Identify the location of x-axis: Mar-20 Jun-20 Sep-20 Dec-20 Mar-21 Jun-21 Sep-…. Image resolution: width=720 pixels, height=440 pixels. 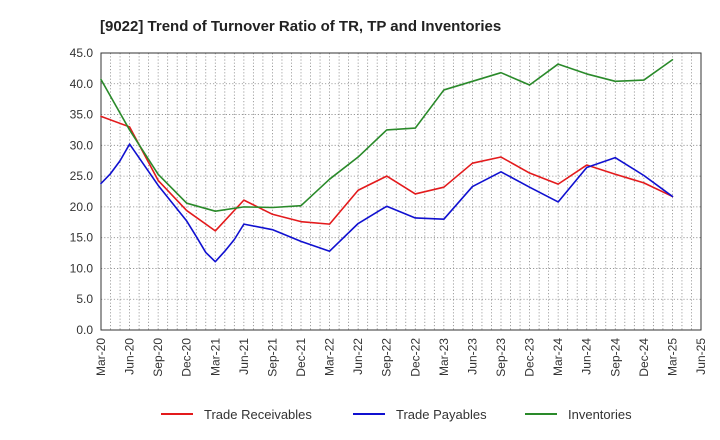
(401, 357).